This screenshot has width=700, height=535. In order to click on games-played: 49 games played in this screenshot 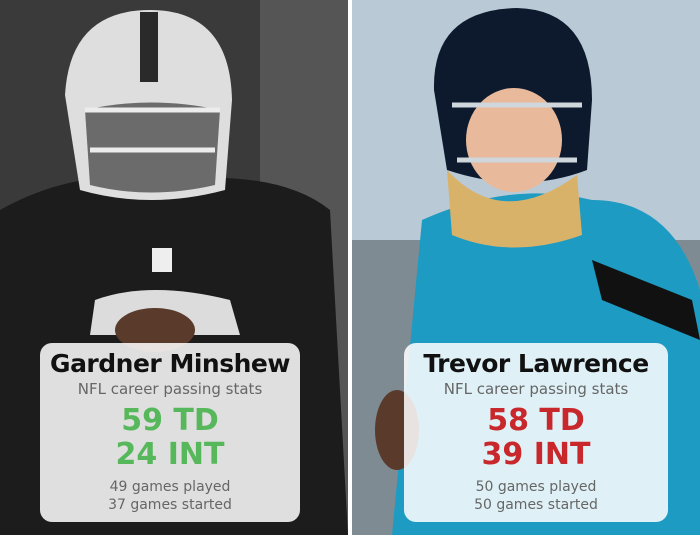, I will do `click(170, 487)`.